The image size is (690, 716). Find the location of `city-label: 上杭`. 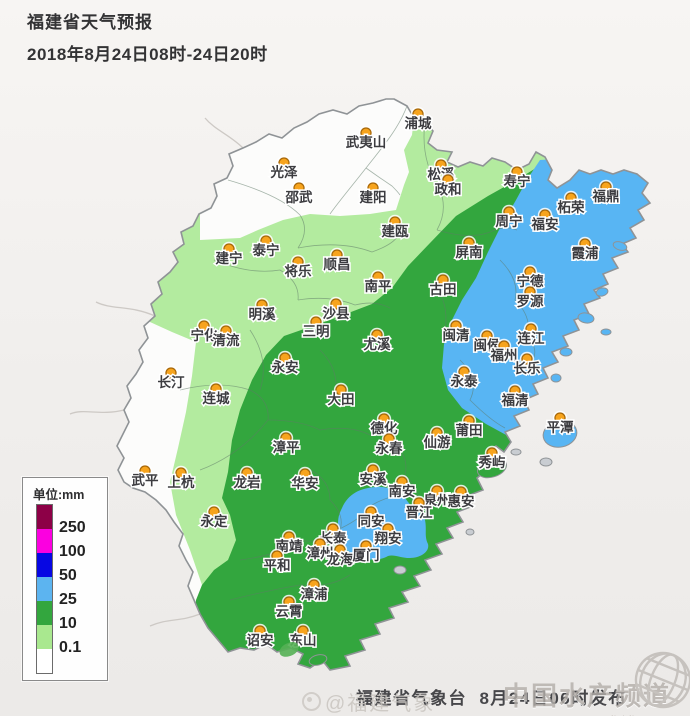

city-label: 上杭 is located at coordinates (181, 482).